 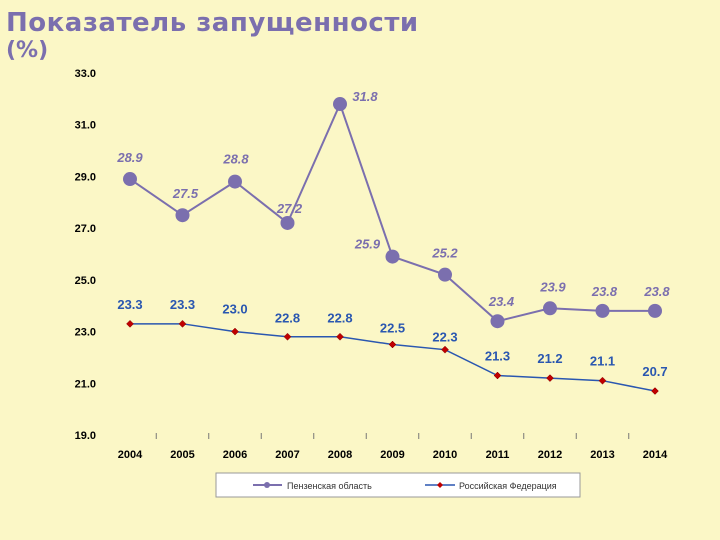 I want to click on federation-data-label: 20.7, so click(x=654, y=371).